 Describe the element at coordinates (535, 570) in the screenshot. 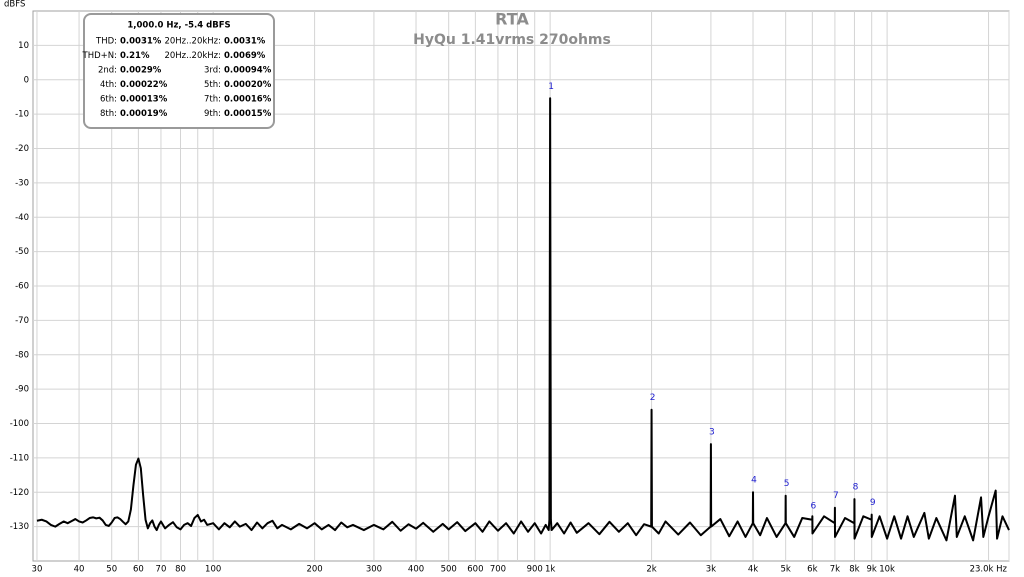

I see `x-tick-label: 900` at that location.